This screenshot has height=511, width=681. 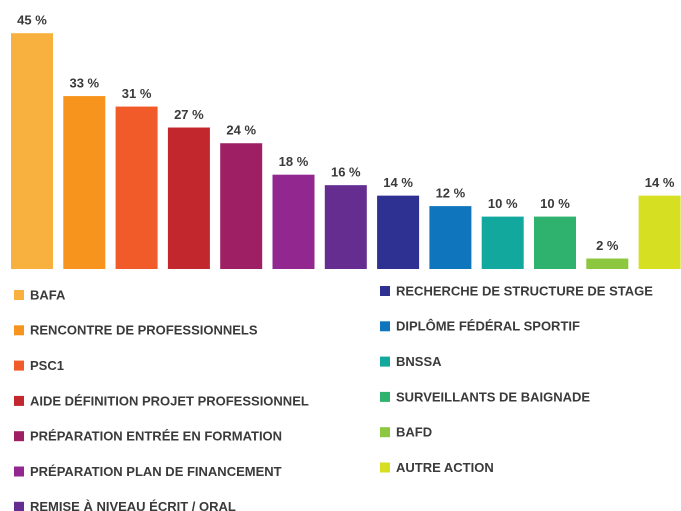 What do you see at coordinates (48, 294) in the screenshot?
I see `legend-label: BAFA` at bounding box center [48, 294].